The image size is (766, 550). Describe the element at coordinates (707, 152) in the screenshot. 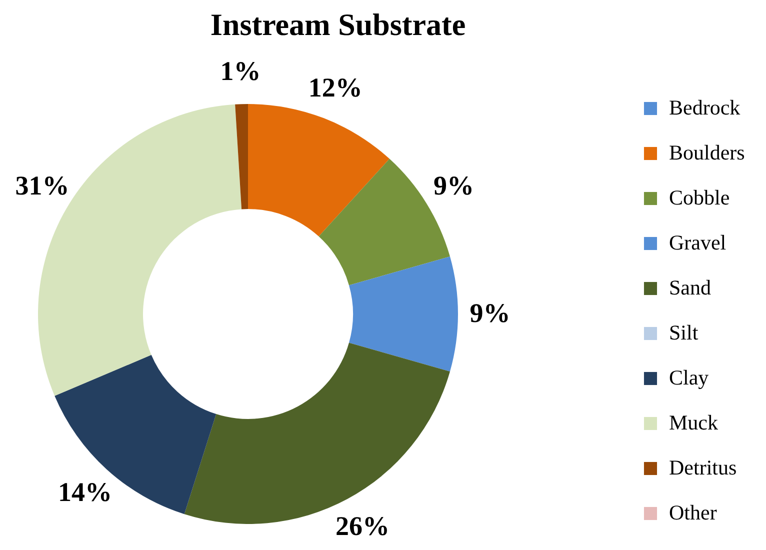

I see `legend-label: Boulders` at that location.